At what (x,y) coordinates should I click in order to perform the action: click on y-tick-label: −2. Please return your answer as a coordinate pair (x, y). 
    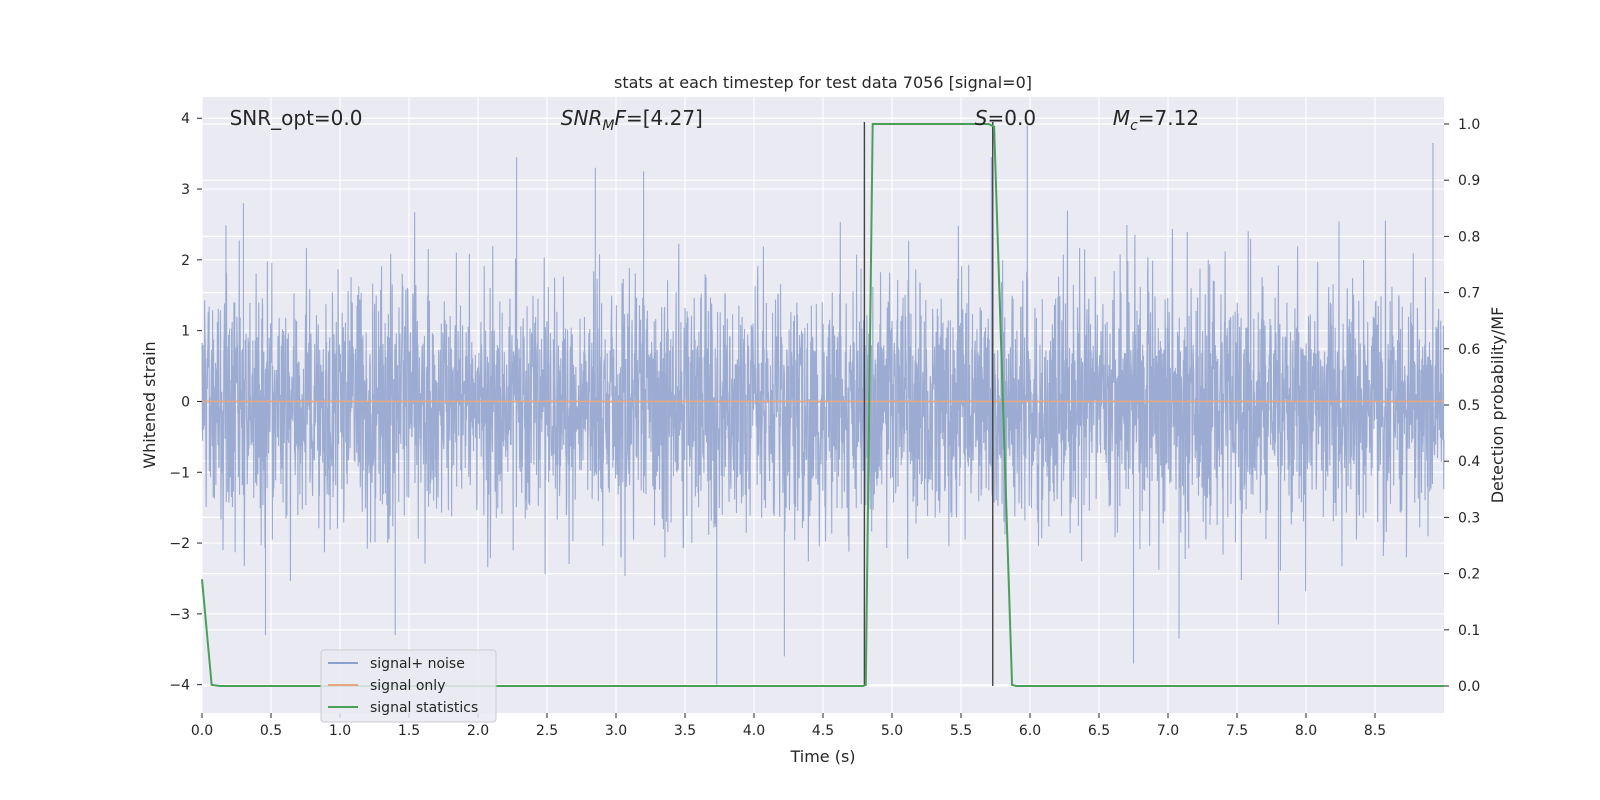
    Looking at the image, I should click on (179, 544).